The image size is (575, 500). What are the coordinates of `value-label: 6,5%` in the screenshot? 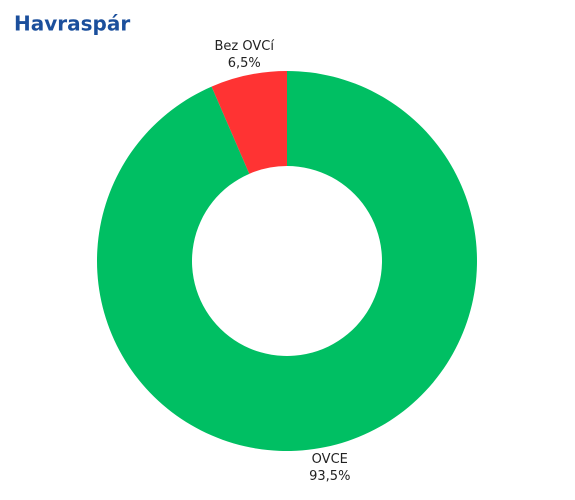 It's located at (244, 63).